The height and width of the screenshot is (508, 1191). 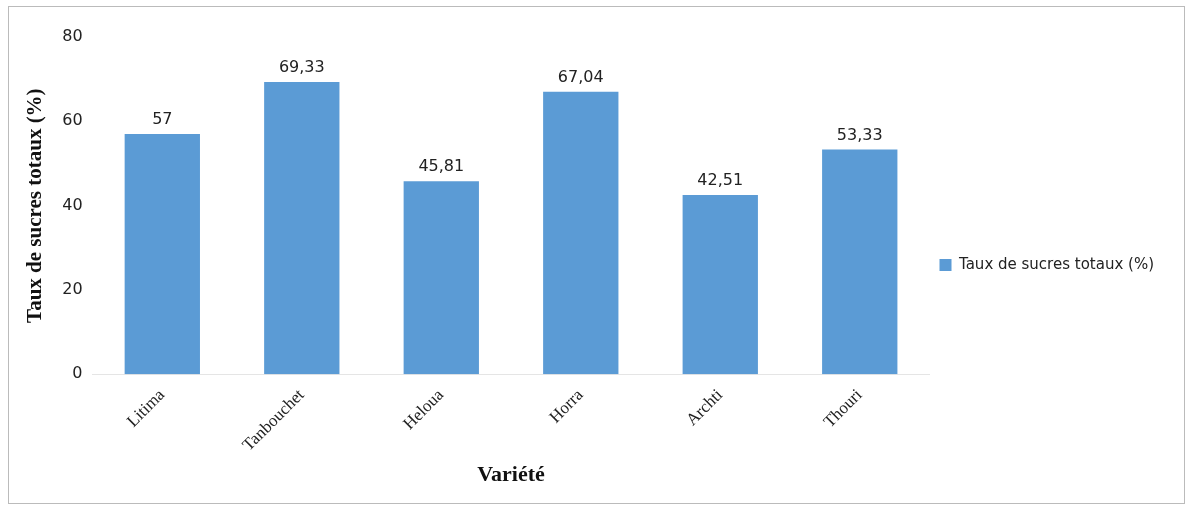 I want to click on y-tick-label: 80, so click(x=72, y=36).